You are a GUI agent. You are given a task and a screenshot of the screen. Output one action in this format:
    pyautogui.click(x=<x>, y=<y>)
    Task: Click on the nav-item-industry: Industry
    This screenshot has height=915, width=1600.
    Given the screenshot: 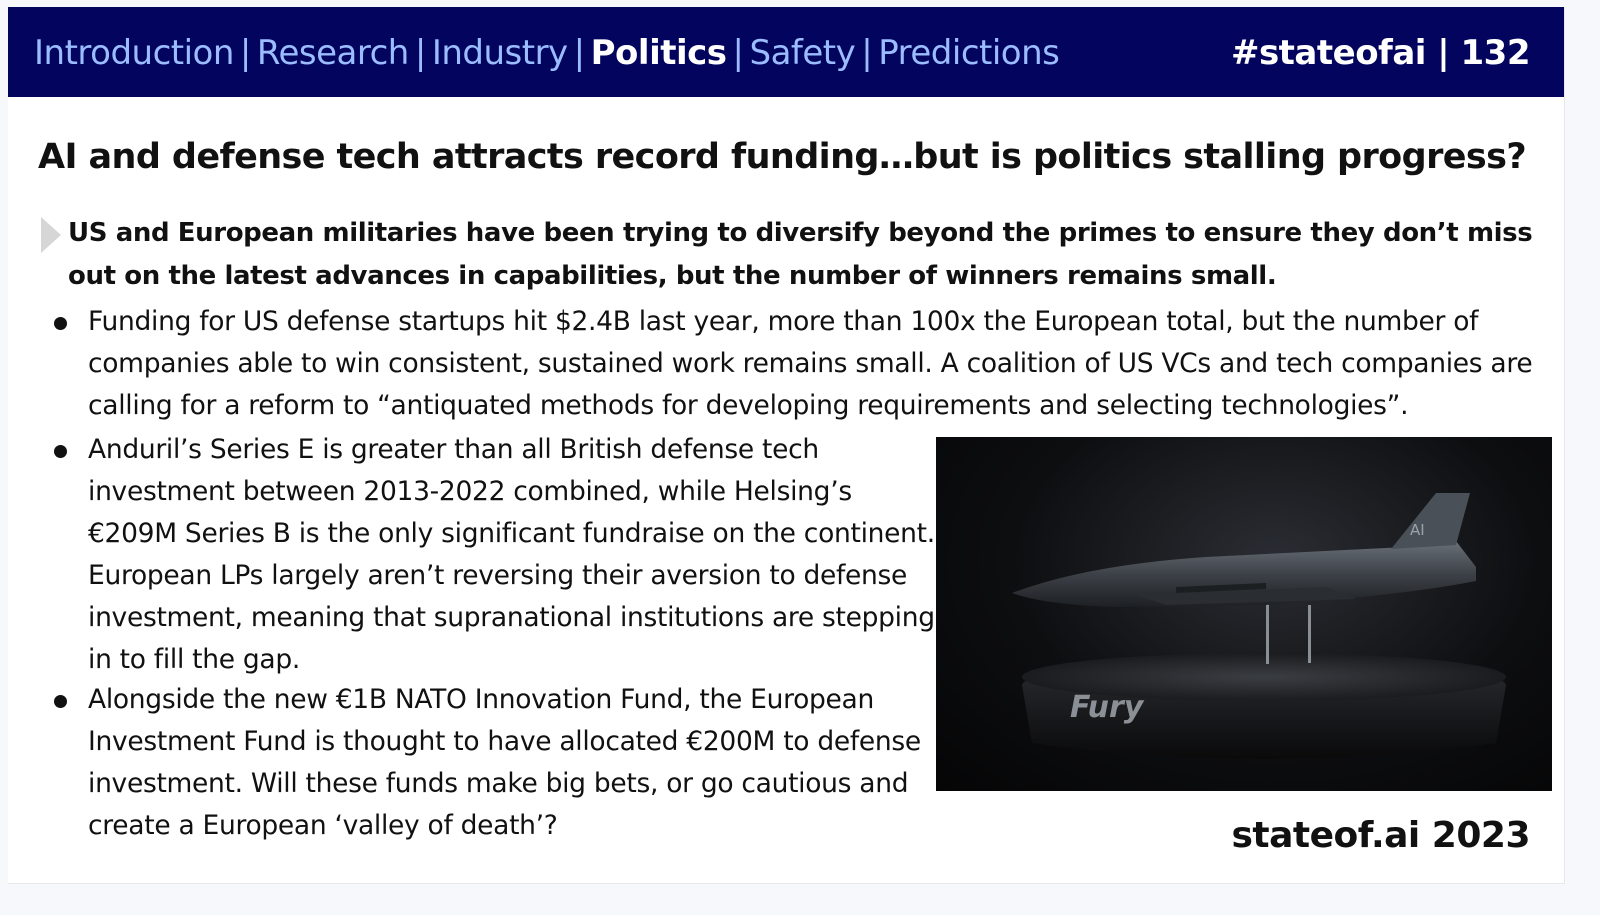 What is the action you would take?
    pyautogui.click(x=499, y=53)
    